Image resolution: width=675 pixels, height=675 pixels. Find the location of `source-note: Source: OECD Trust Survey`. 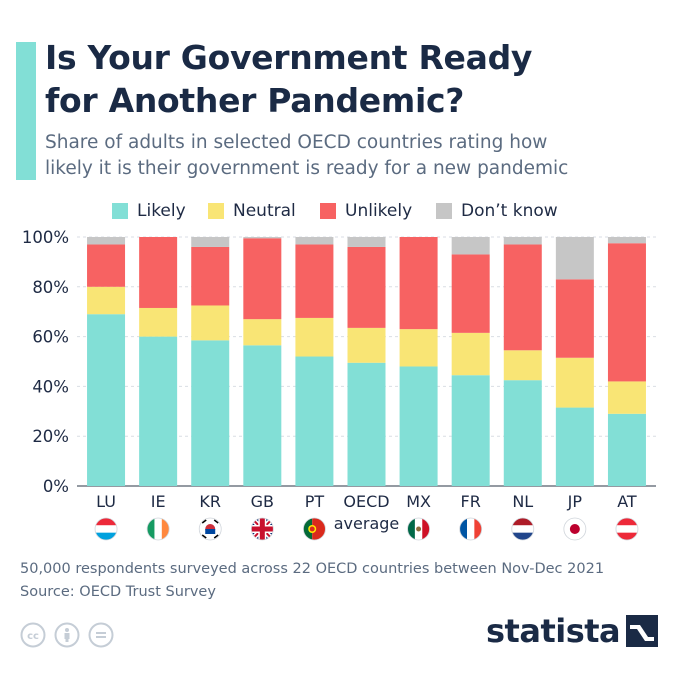

source-note: Source: OECD Trust Survey is located at coordinates (118, 592).